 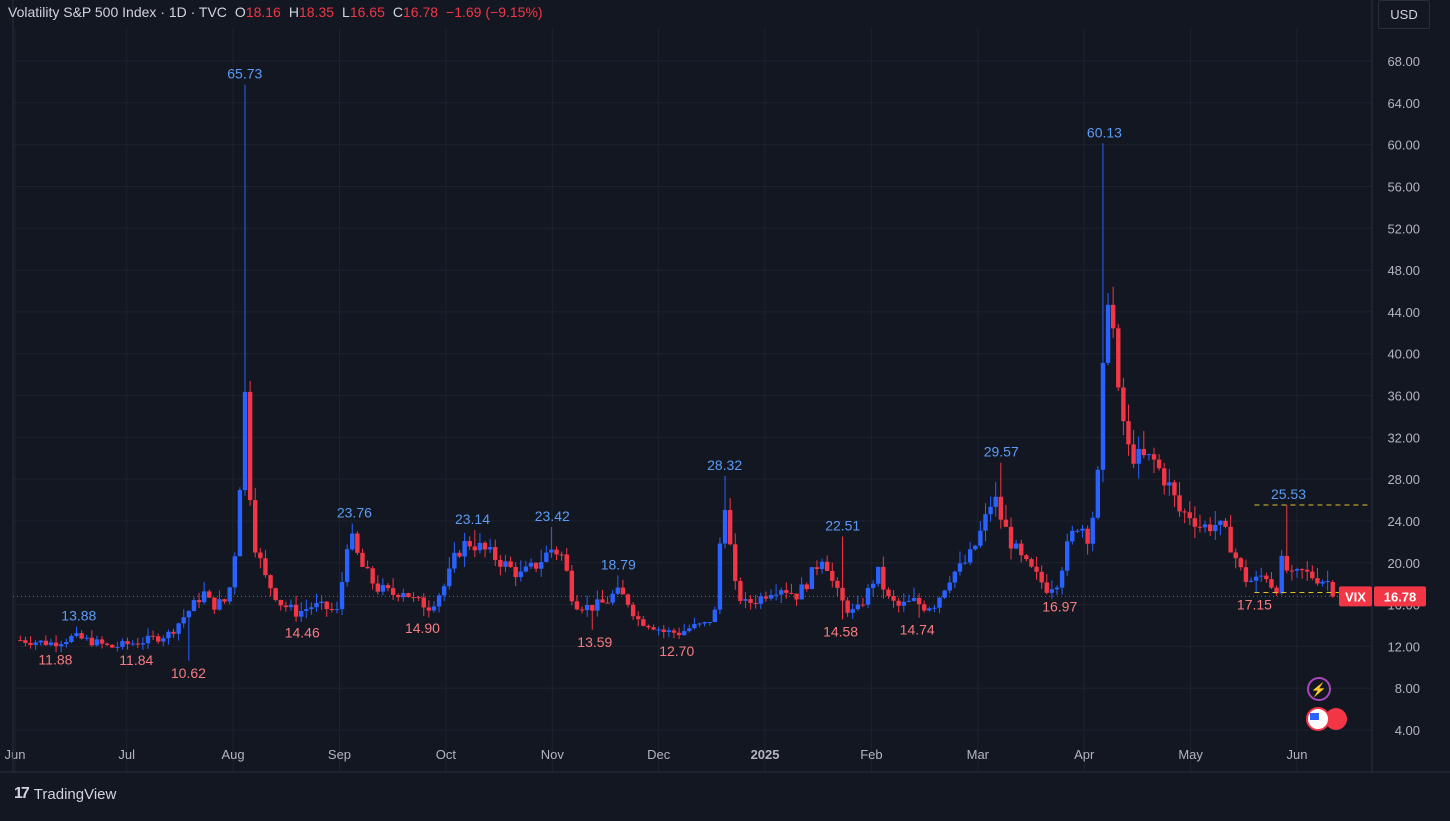 What do you see at coordinates (1355, 596) in the screenshot?
I see `symbol-badge-bg` at bounding box center [1355, 596].